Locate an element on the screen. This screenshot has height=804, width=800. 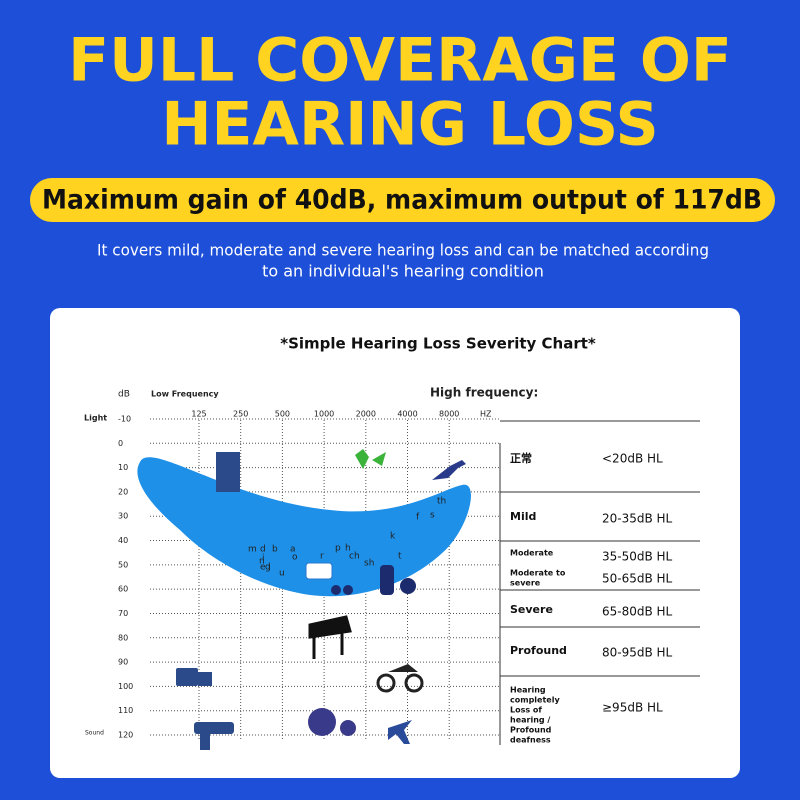
phoneme: l is located at coordinates (269, 568).